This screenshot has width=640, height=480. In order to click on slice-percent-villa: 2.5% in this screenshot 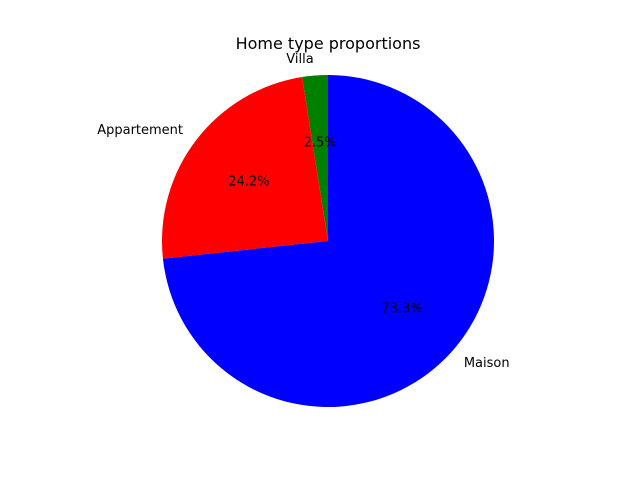, I will do `click(320, 143)`.